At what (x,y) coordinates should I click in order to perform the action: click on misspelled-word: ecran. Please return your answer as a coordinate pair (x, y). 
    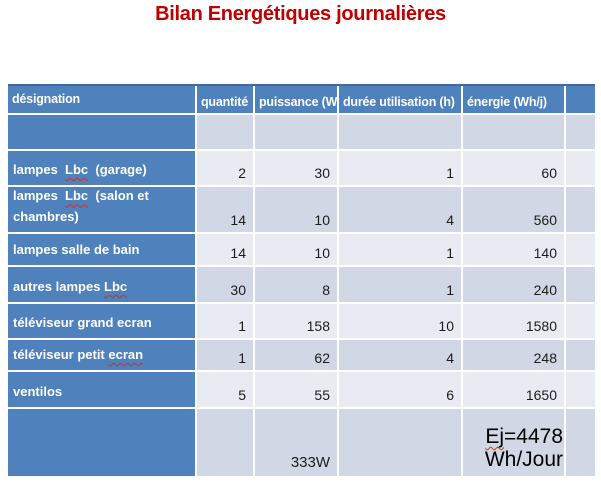
    Looking at the image, I should click on (126, 355).